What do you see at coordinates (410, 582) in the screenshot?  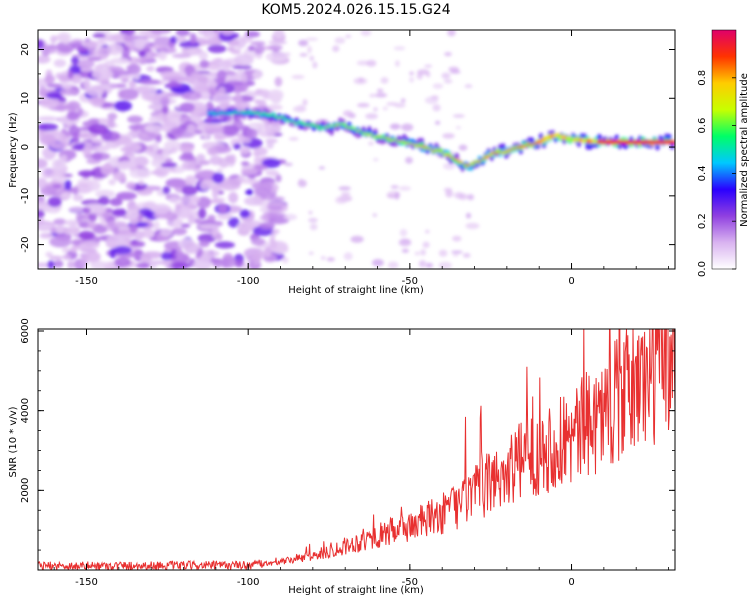 I see `snr-xtick-label: -50` at bounding box center [410, 582].